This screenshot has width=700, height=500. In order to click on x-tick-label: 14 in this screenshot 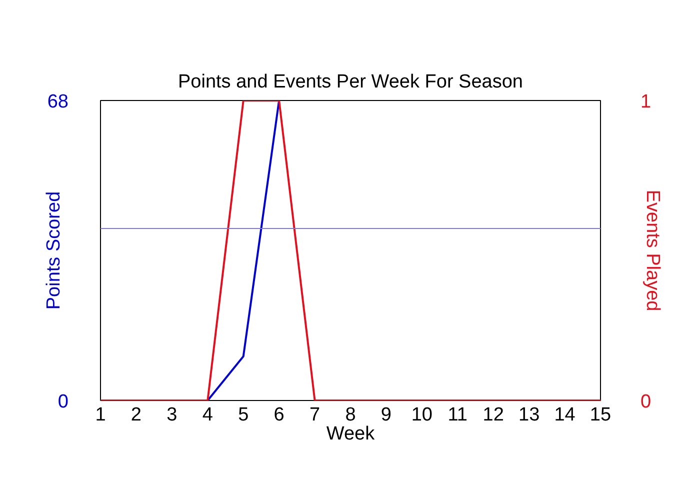, I will do `click(565, 415)`.